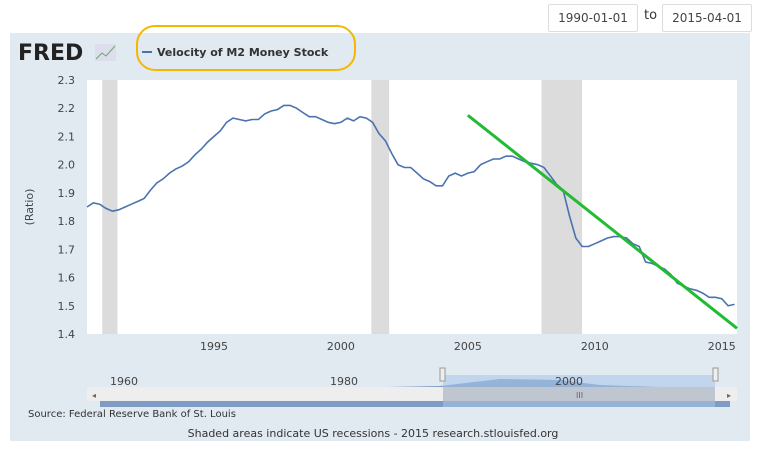 This screenshot has height=449, width=765. I want to click on legend-label: Velocity of M2 Money Stock, so click(243, 52).